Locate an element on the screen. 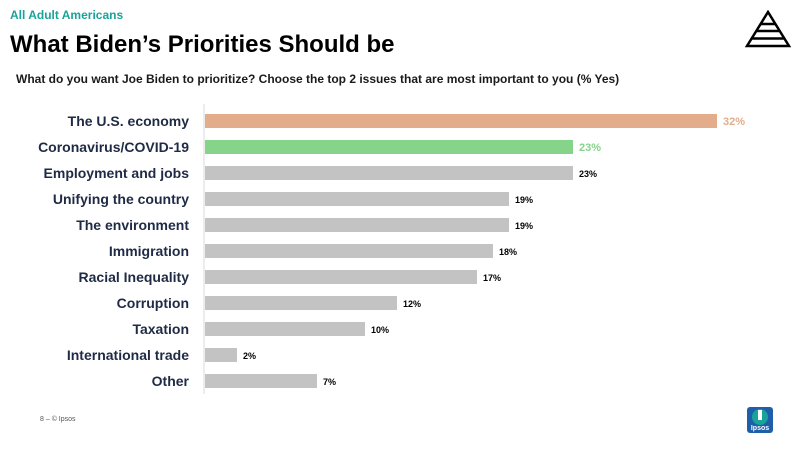 This screenshot has height=450, width=800. value-label: 12% is located at coordinates (412, 304).